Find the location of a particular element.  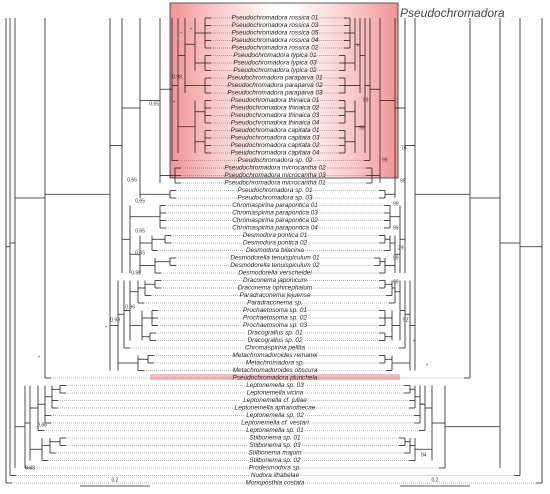

taxon-label: Pseudochromadora capitata 04 is located at coordinates (275, 153).